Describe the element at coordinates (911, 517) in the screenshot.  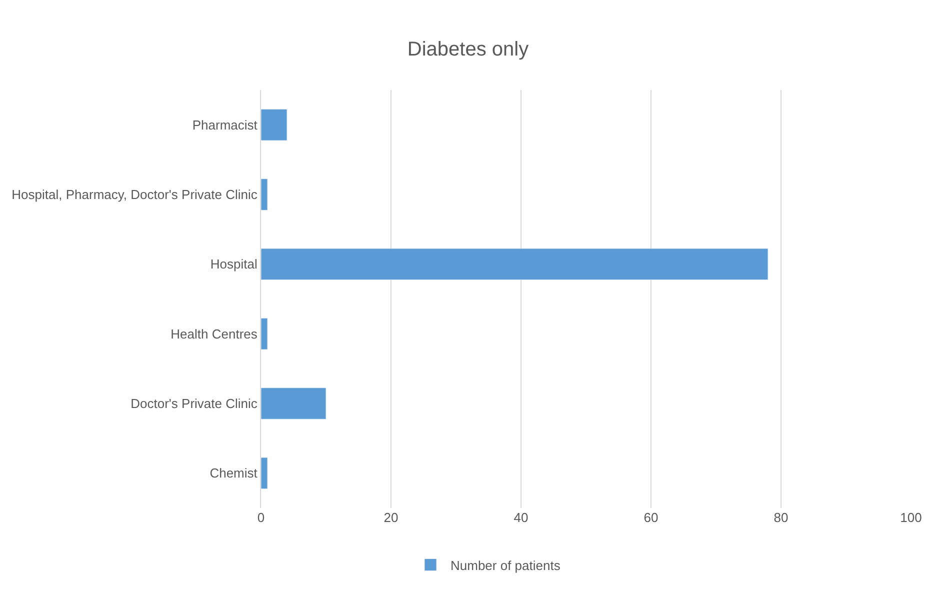
I see `x-tick-label: 100` at that location.